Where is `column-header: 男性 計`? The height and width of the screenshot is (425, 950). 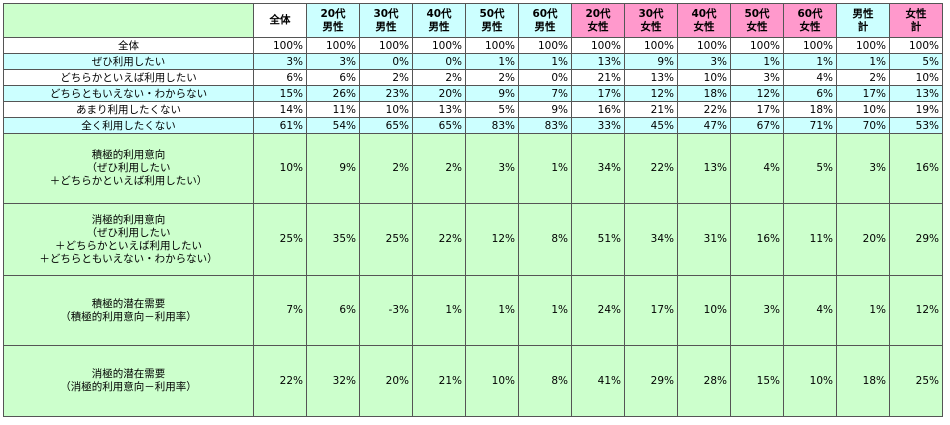
column-header: 男性 計 is located at coordinates (863, 20).